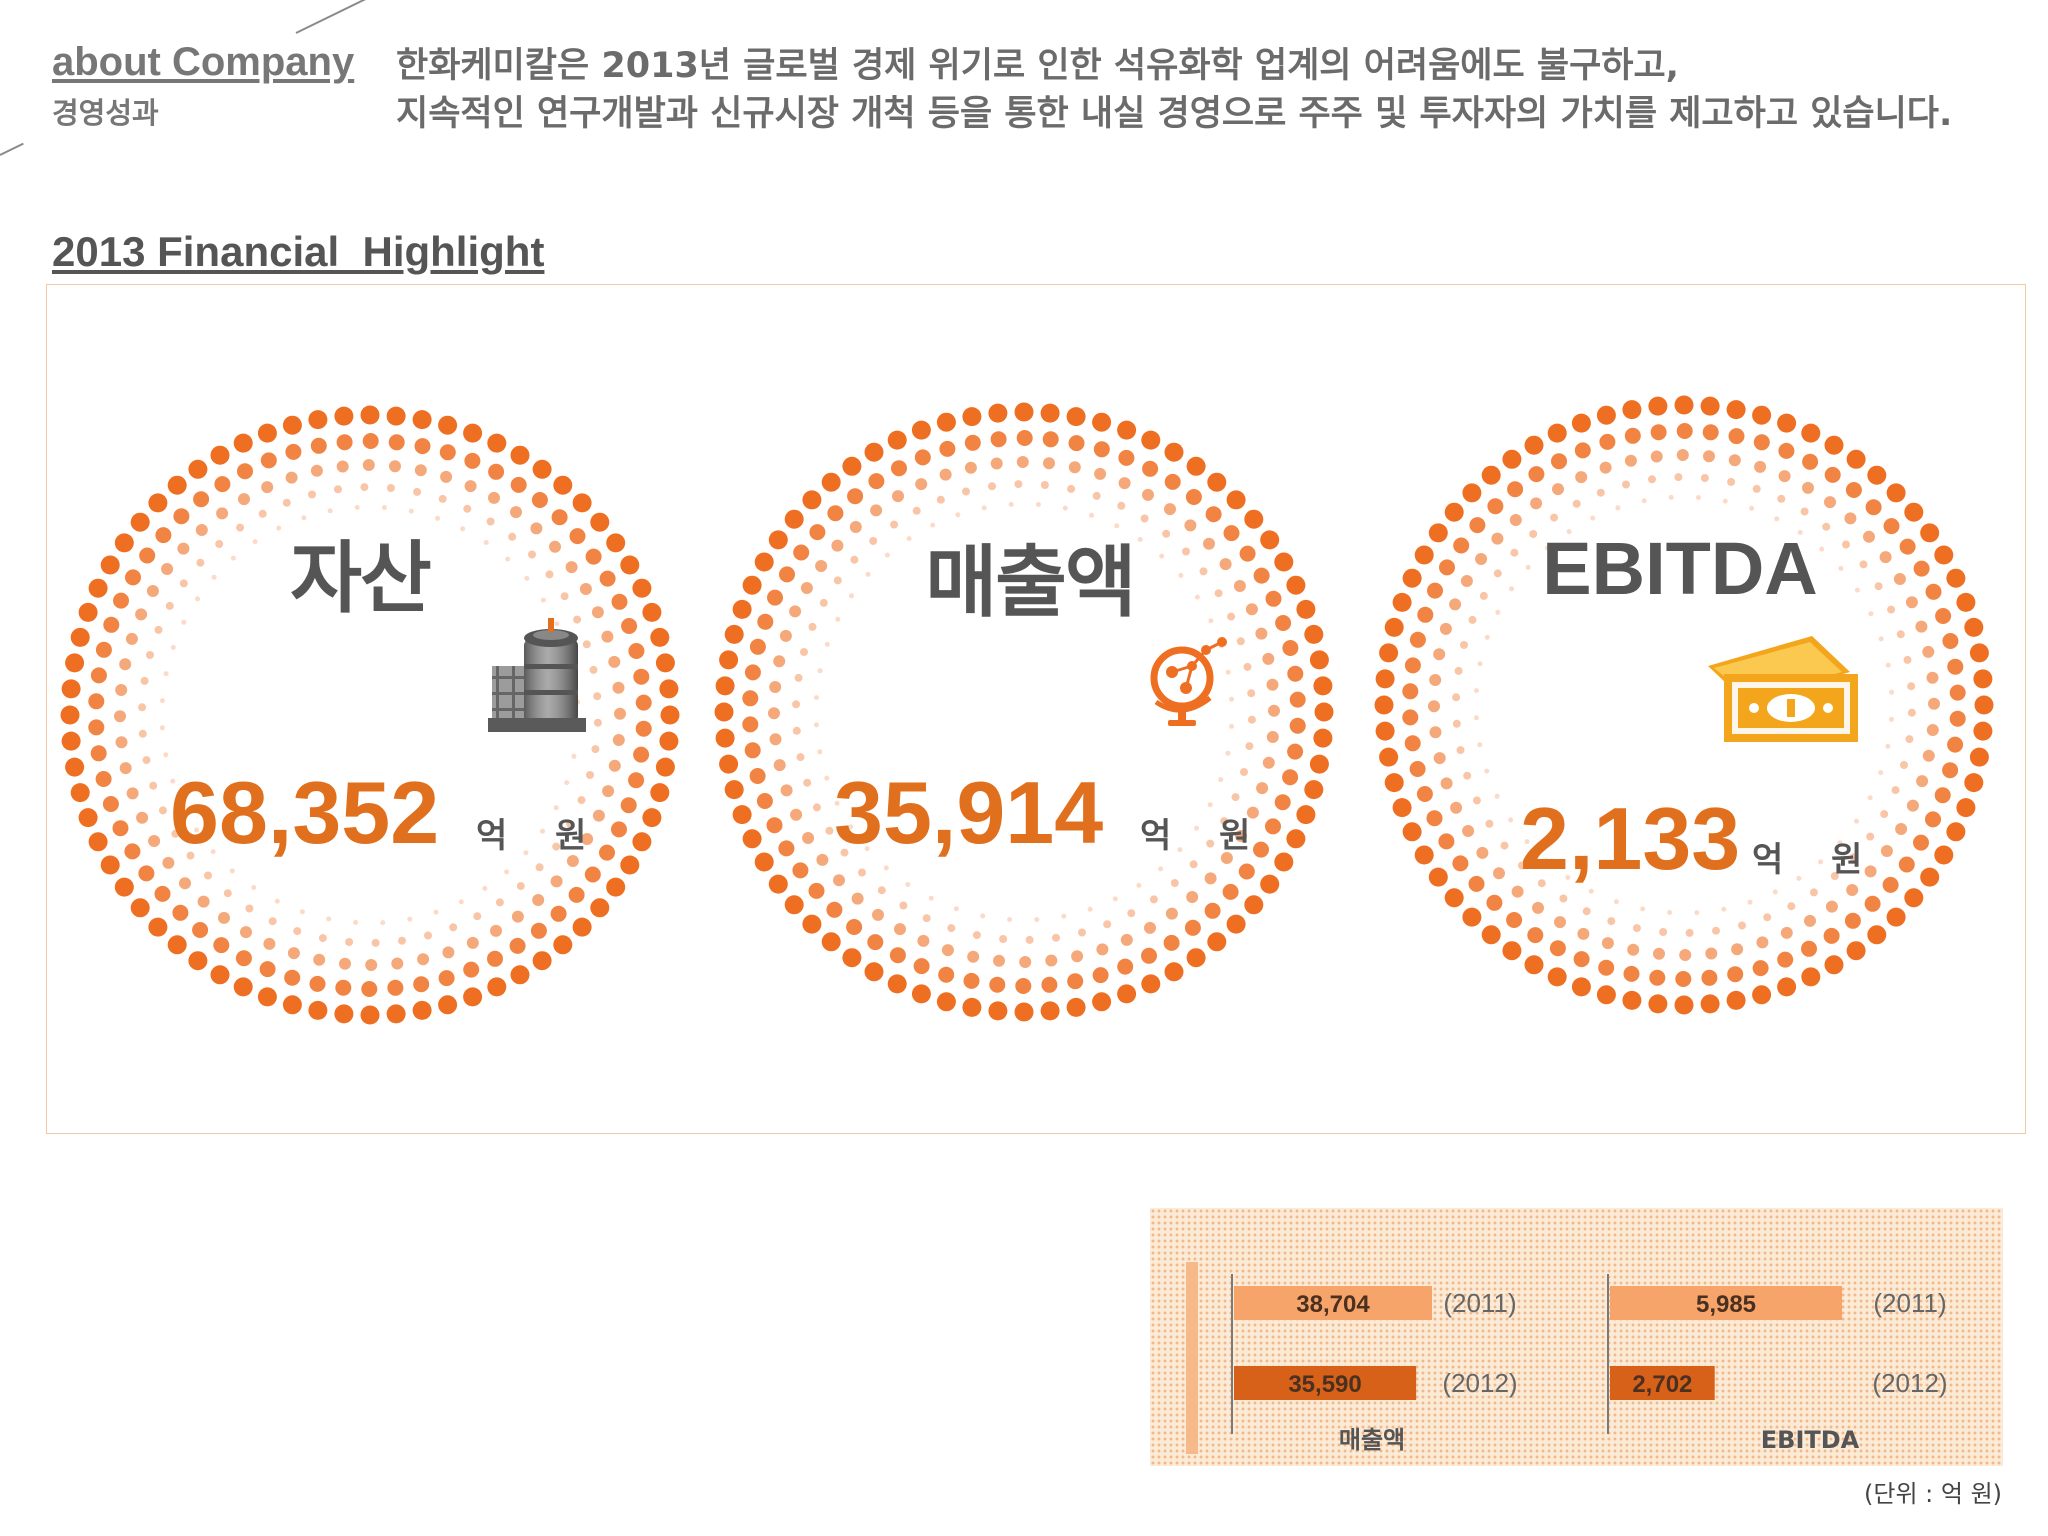  What do you see at coordinates (969, 812) in the screenshot?
I see `metric-value-sales: 35,914` at bounding box center [969, 812].